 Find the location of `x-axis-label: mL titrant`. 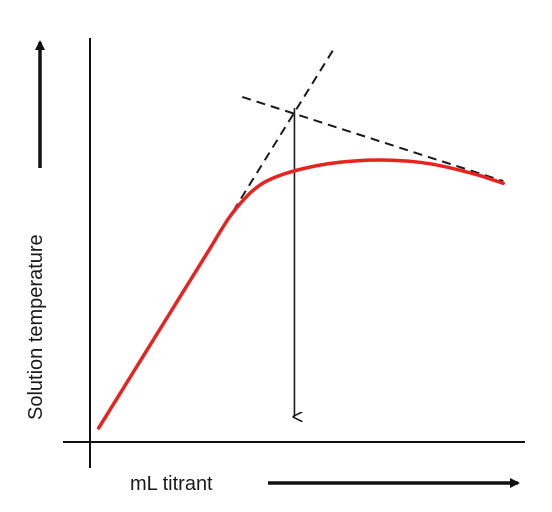

x-axis-label: mL titrant is located at coordinates (171, 484).